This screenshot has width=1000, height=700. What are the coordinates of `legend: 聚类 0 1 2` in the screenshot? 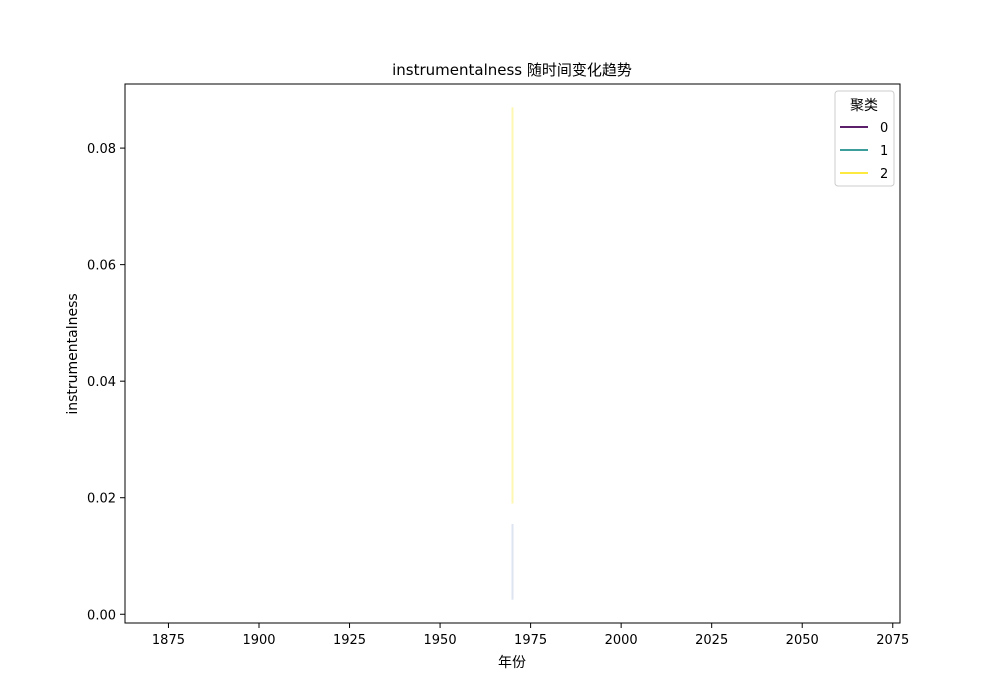 It's located at (864, 138).